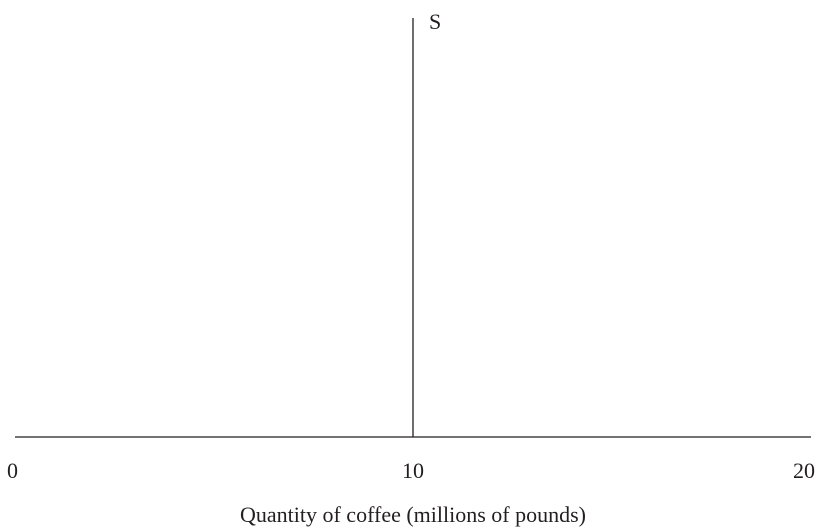 This screenshot has width=817, height=528. I want to click on x-tick-label: 10, so click(413, 470).